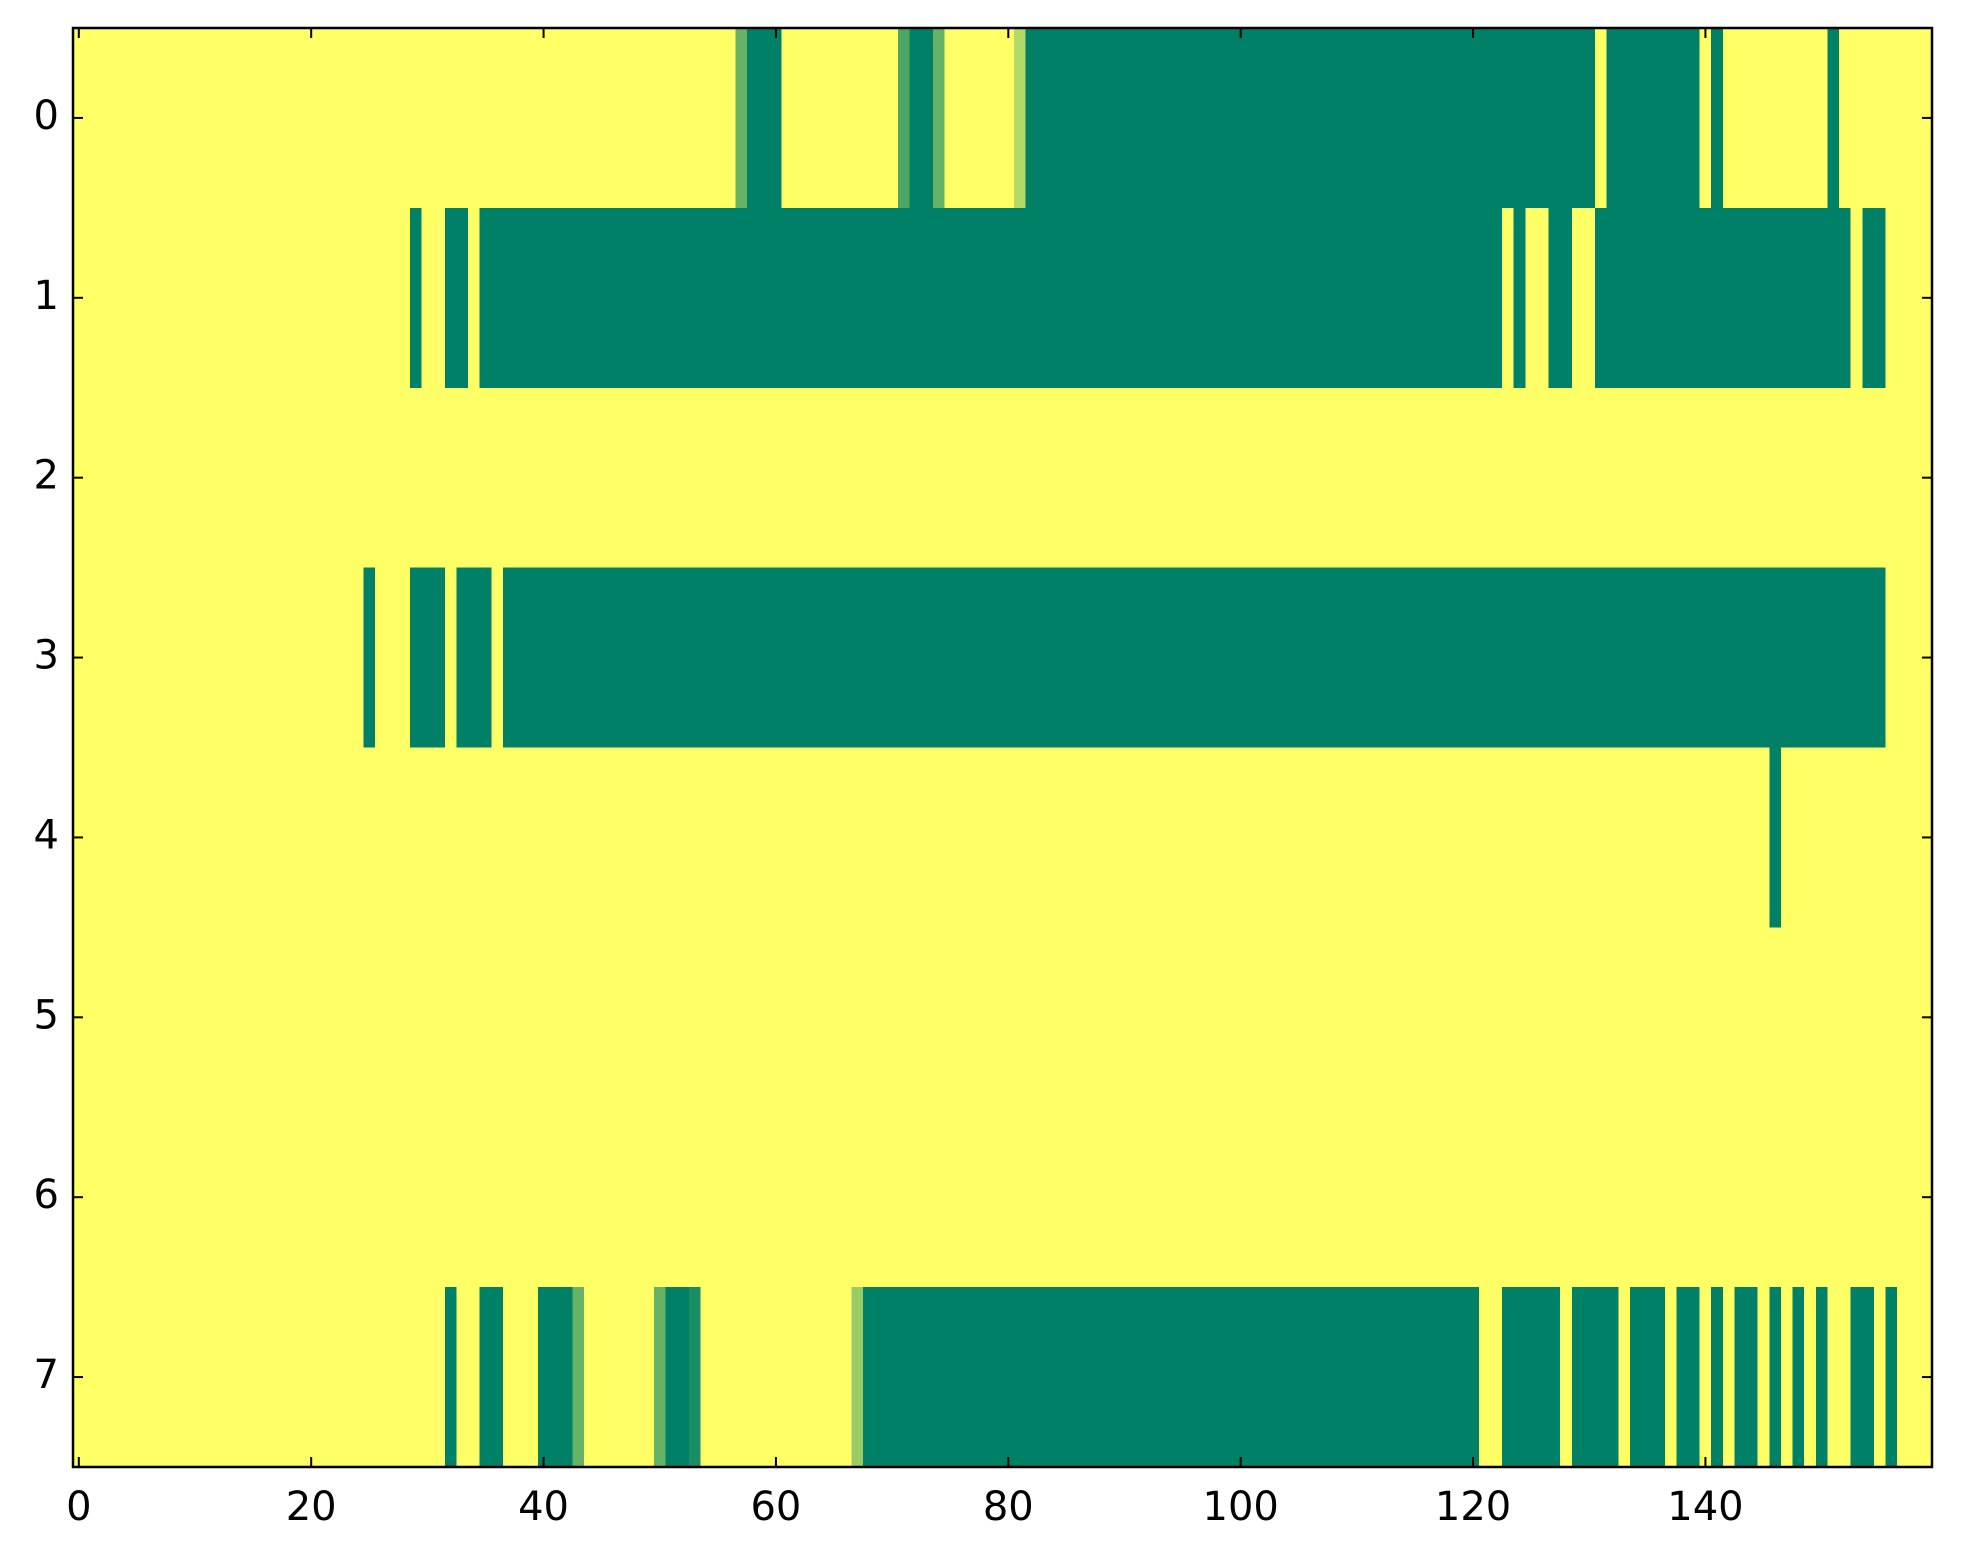 The height and width of the screenshot is (1564, 1963). Describe the element at coordinates (46, 656) in the screenshot. I see `y-tick-label: 3` at that location.